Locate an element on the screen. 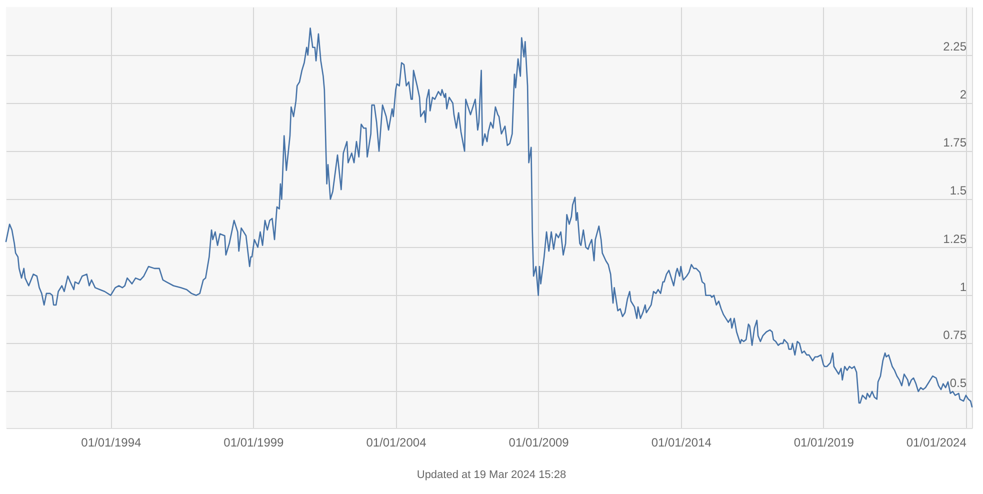 Image resolution: width=983 pixels, height=494 pixels. x-tick-label: 01/01/1999 is located at coordinates (254, 443).